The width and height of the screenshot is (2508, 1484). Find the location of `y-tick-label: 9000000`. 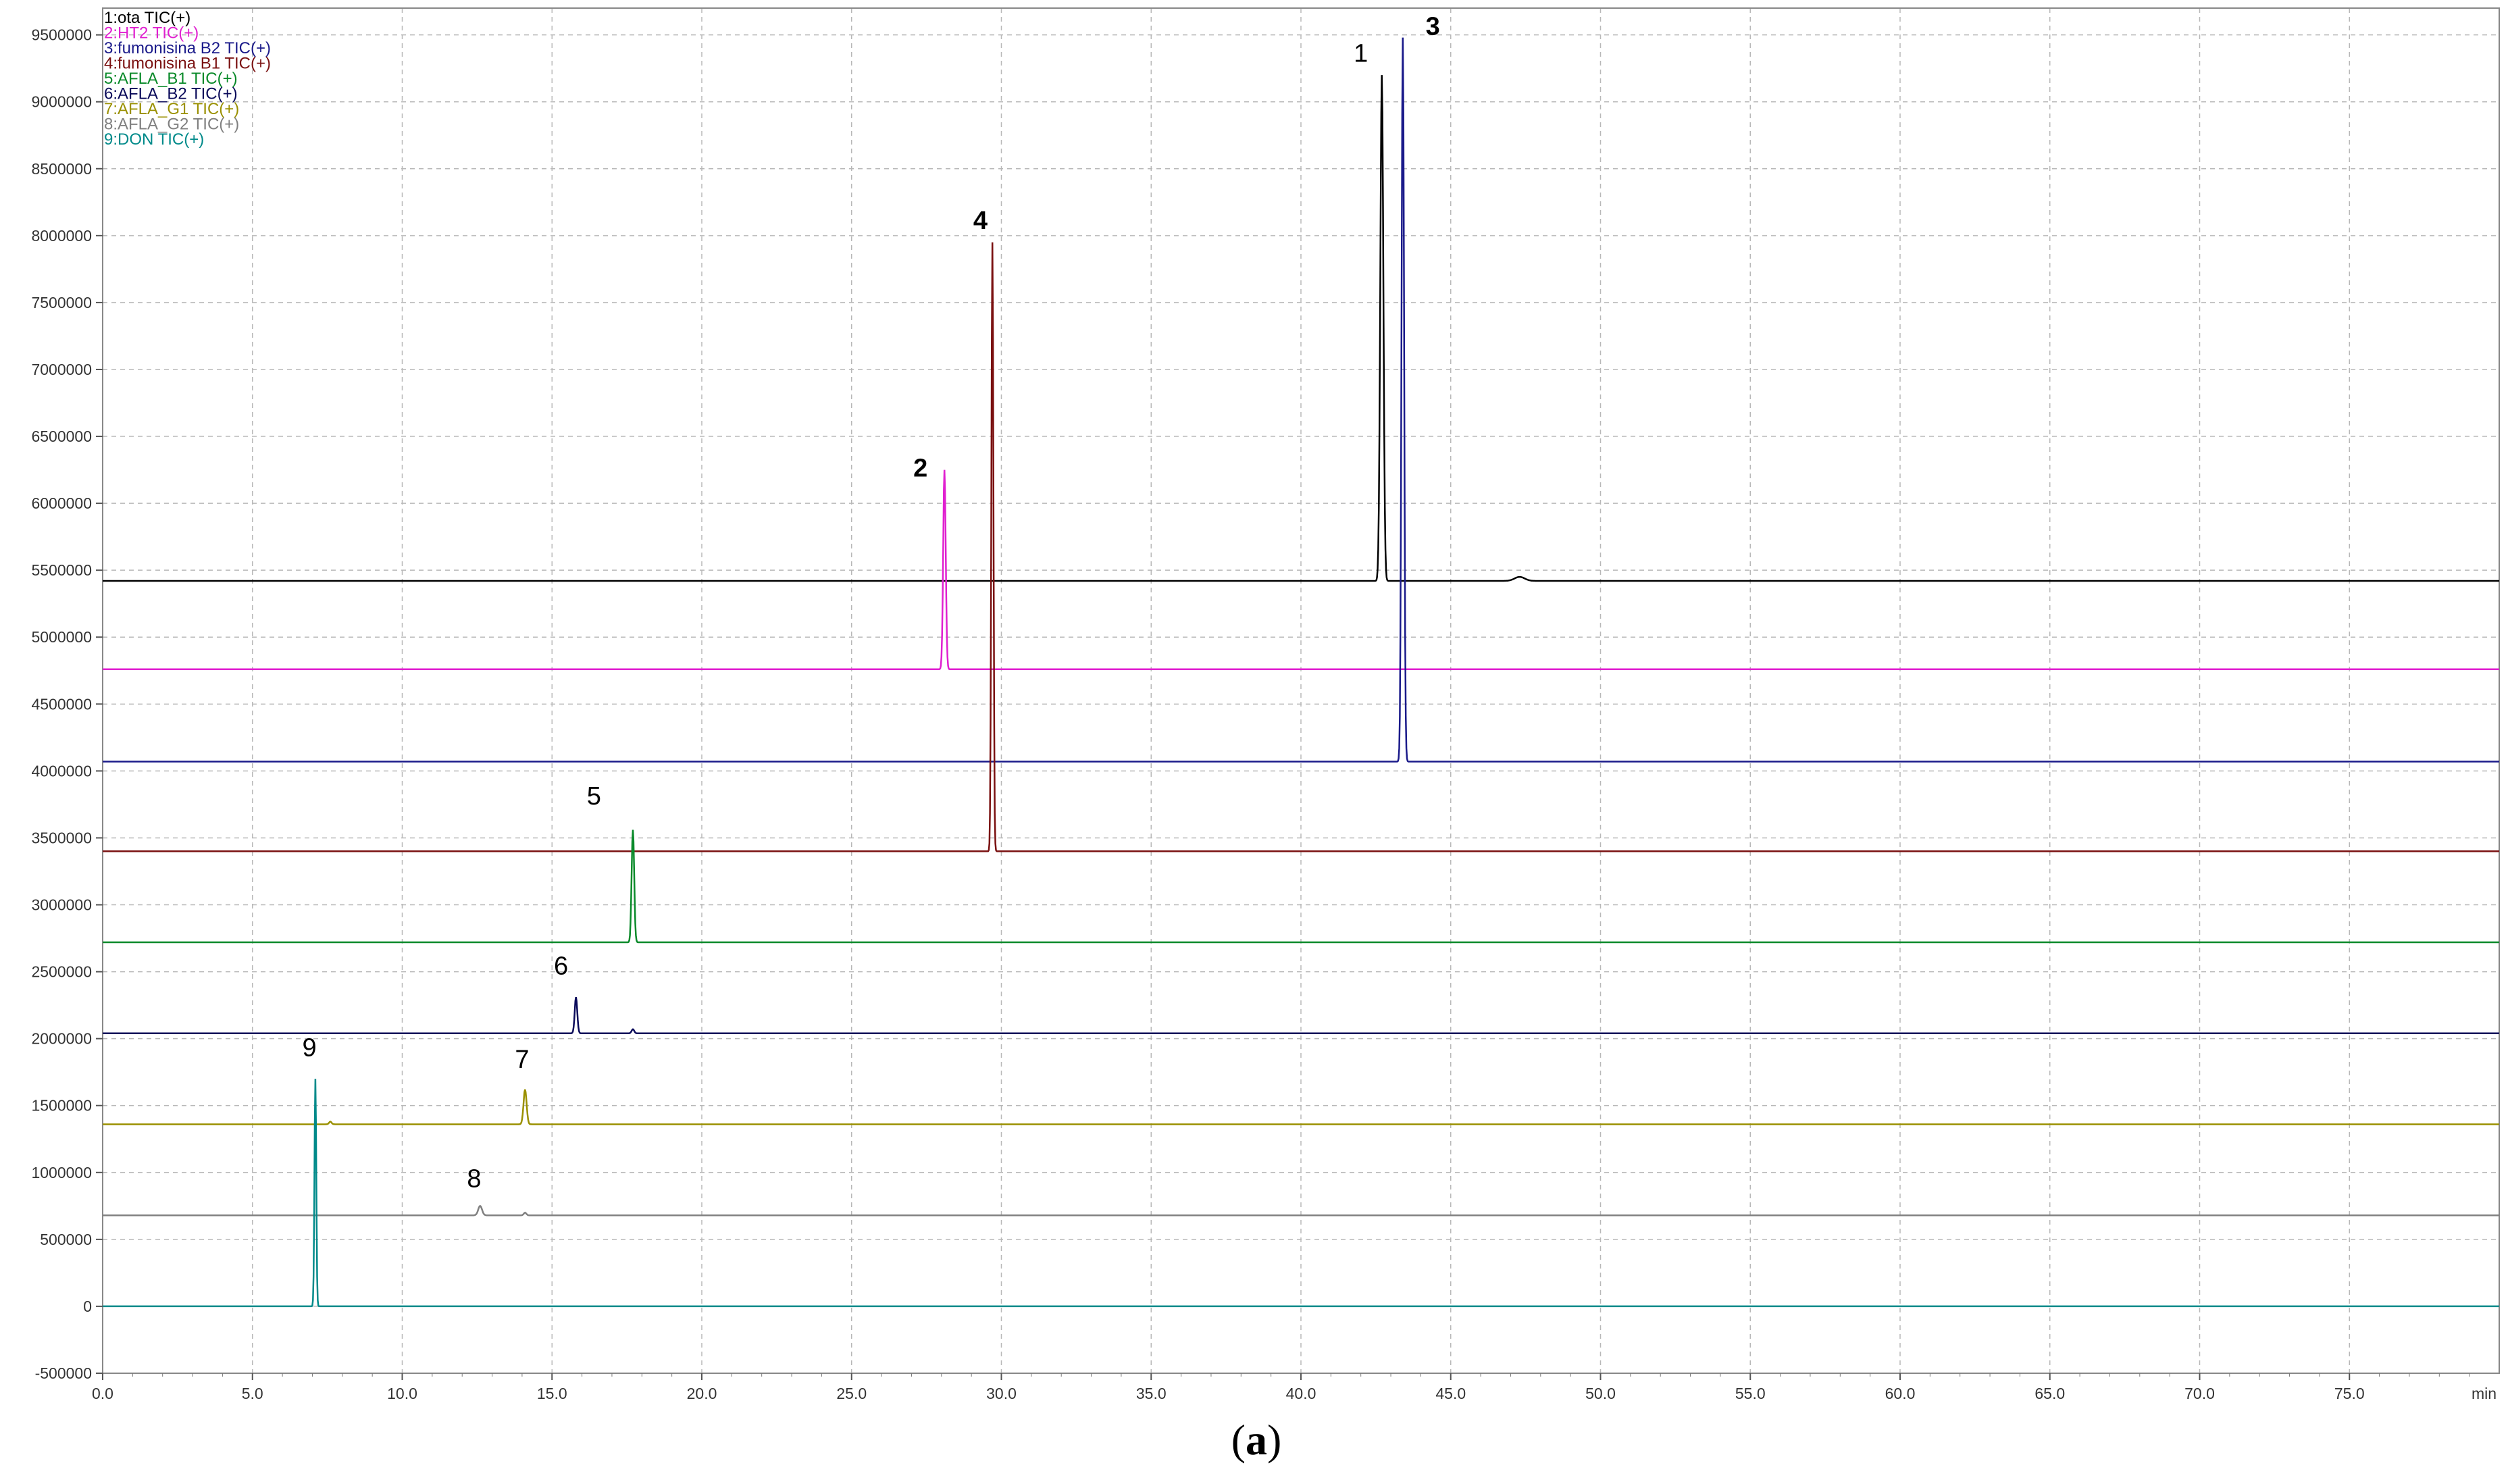

y-tick-label: 9000000 is located at coordinates (62, 102).